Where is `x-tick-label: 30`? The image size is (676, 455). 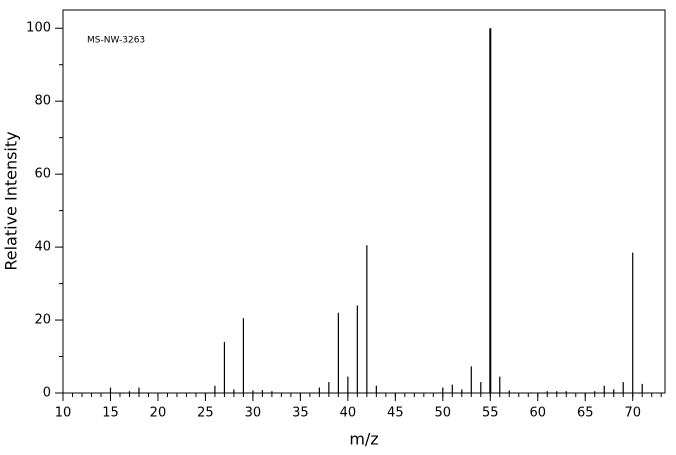
x-tick-label: 30 is located at coordinates (253, 413).